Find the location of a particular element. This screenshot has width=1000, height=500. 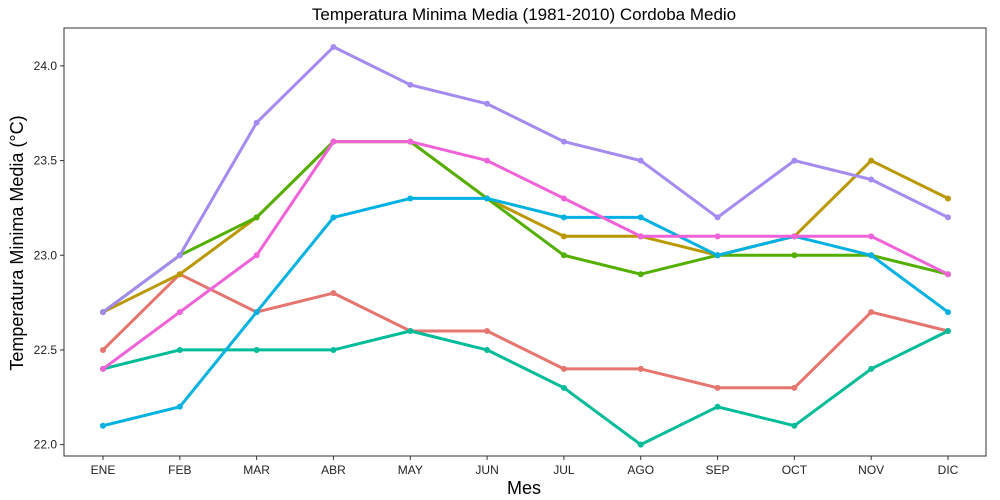

x-tick-label: FEB is located at coordinates (179, 470).